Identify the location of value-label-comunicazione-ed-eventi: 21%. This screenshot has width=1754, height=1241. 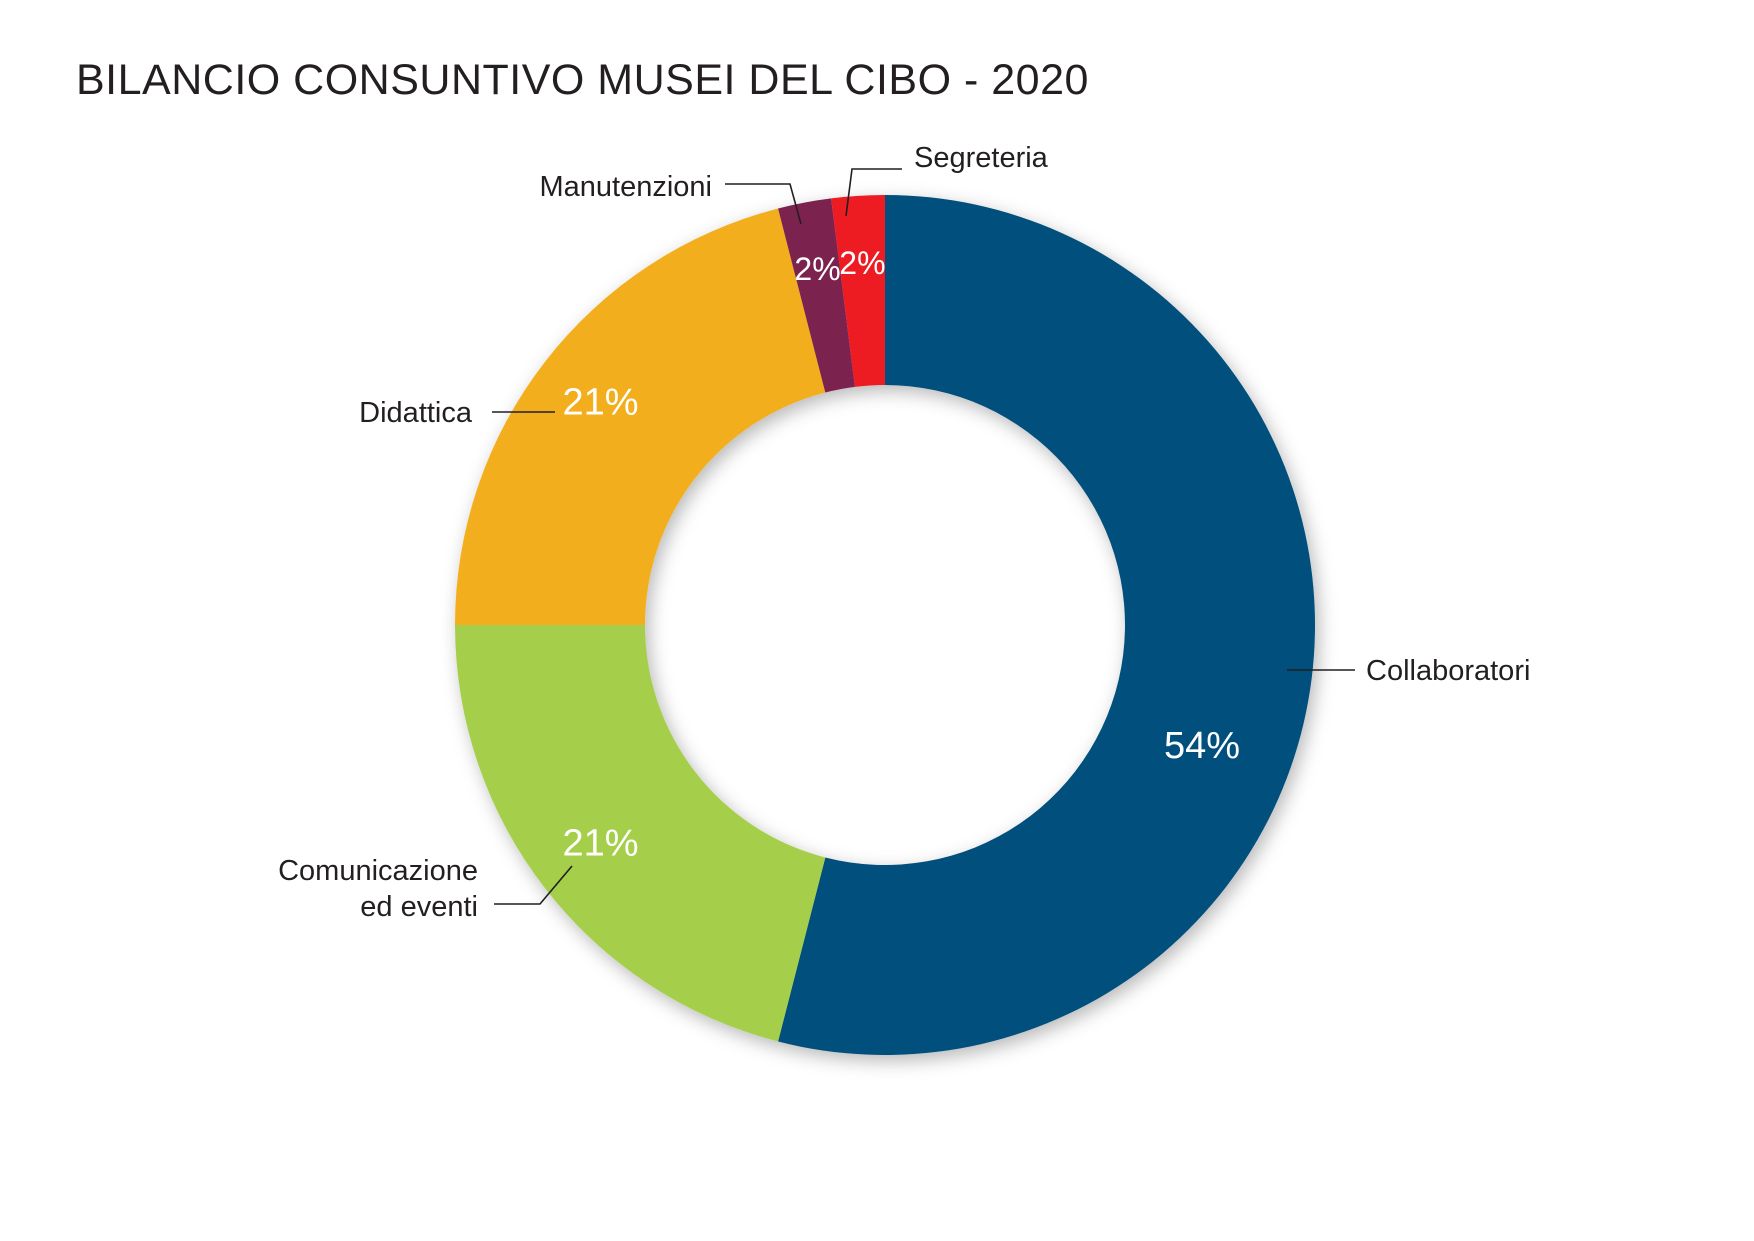
(601, 844).